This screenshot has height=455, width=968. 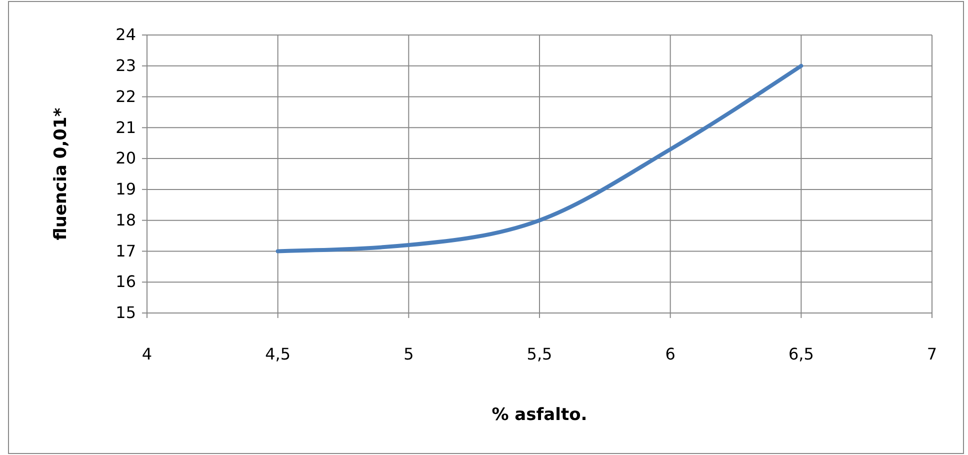 What do you see at coordinates (801, 354) in the screenshot?
I see `x-tick-label: 6,5` at bounding box center [801, 354].